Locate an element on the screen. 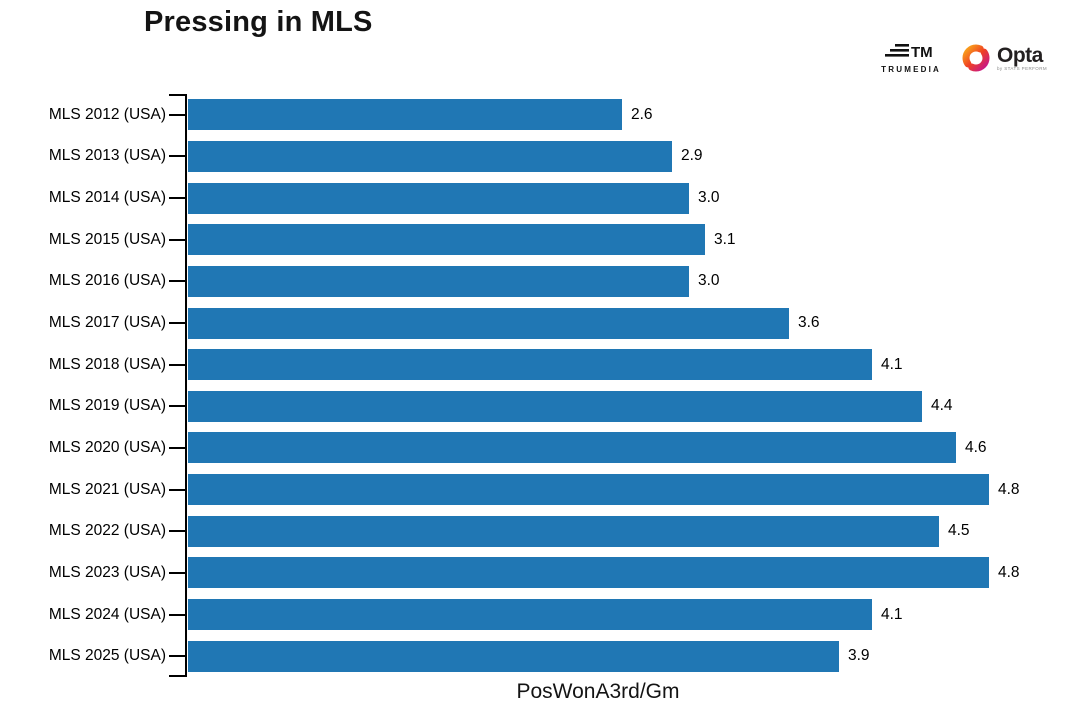 The width and height of the screenshot is (1073, 716). y-tick-label: MLS 2021 (USA) is located at coordinates (107, 489).